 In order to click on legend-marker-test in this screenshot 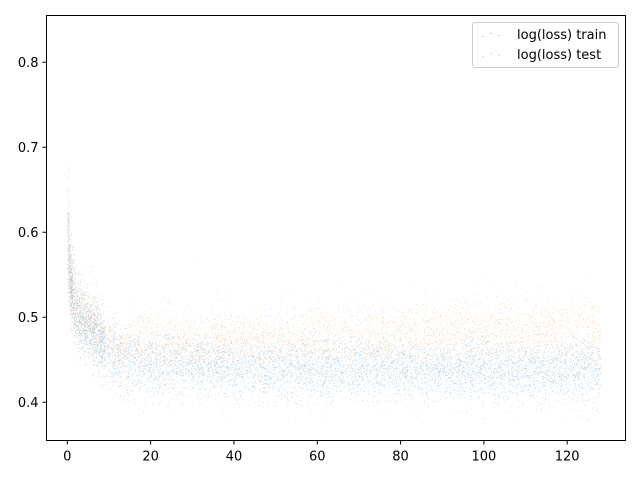, I will do `click(491, 55)`.